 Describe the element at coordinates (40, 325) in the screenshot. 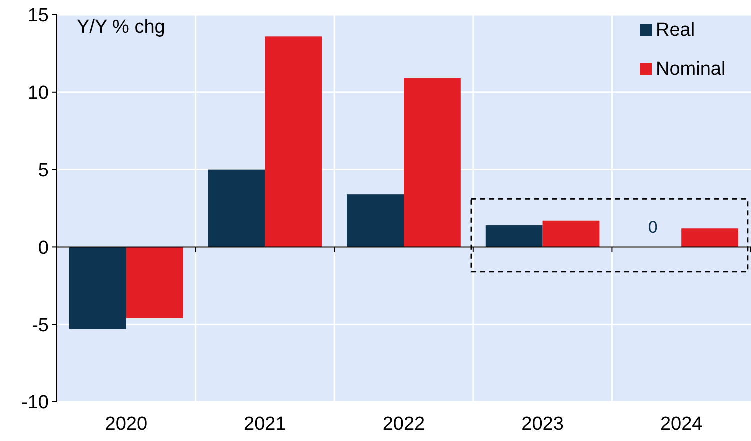

I see `y-tick-label: -5` at that location.